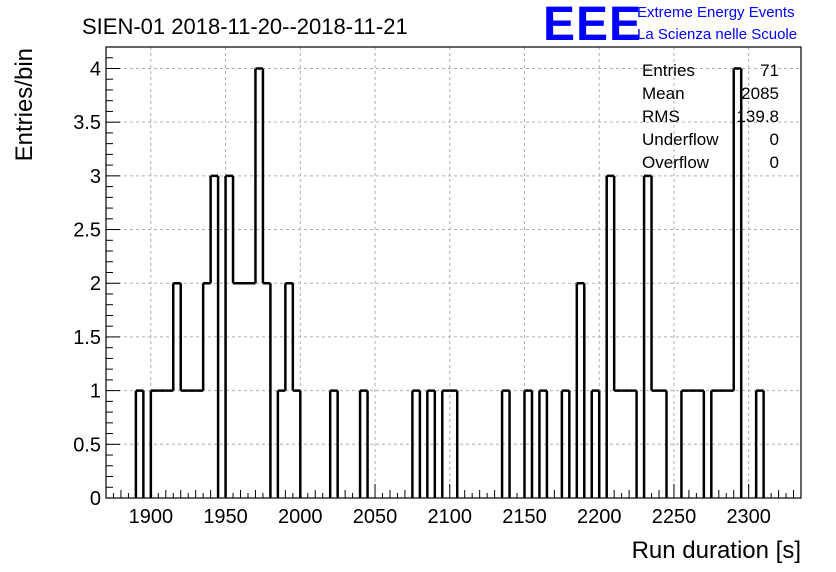 The width and height of the screenshot is (836, 572). What do you see at coordinates (716, 12) in the screenshot?
I see `brand-line-1: Extreme Energy Events` at bounding box center [716, 12].